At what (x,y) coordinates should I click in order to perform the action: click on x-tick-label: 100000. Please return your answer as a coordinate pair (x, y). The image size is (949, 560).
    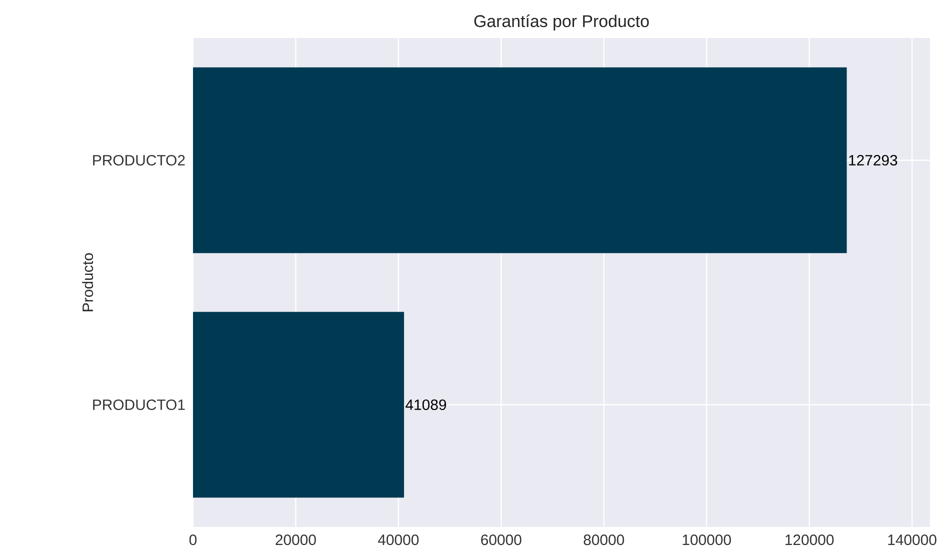
    Looking at the image, I should click on (706, 540).